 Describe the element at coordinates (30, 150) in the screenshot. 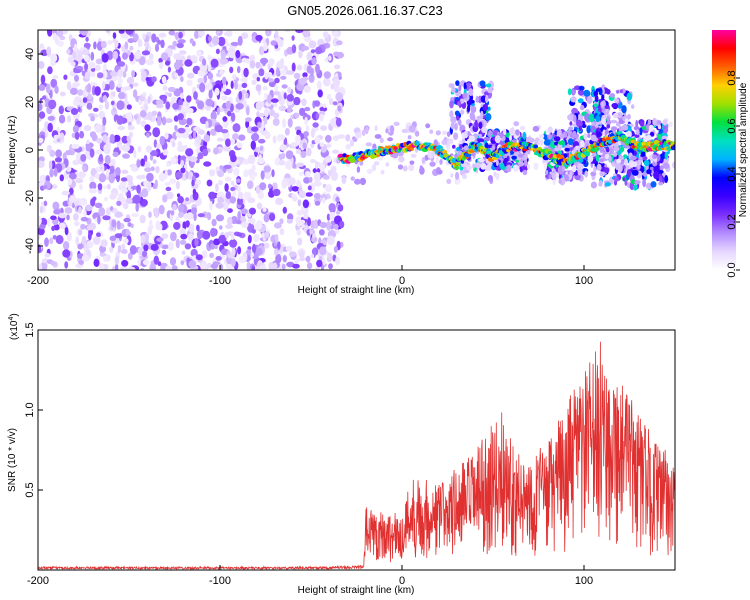

I see `y-tick-label: 0` at that location.